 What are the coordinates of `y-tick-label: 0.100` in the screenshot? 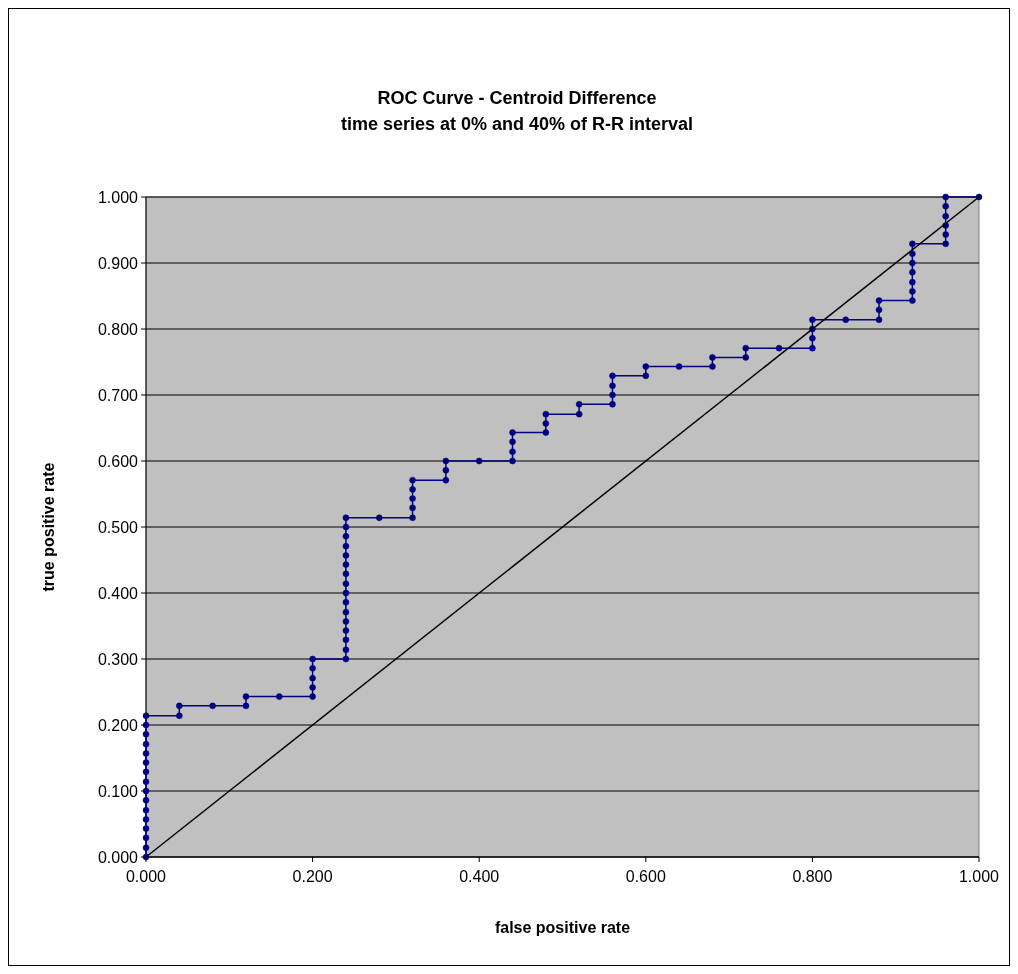 It's located at (118, 791).